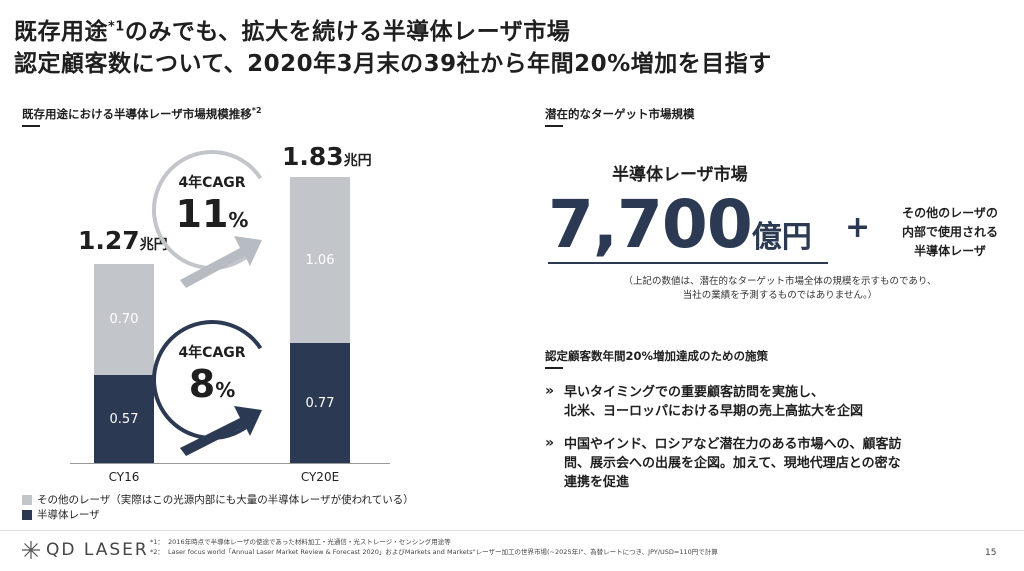 The width and height of the screenshot is (1024, 571). What do you see at coordinates (221, 262) in the screenshot?
I see `cagr-11-arrow-icon` at bounding box center [221, 262].